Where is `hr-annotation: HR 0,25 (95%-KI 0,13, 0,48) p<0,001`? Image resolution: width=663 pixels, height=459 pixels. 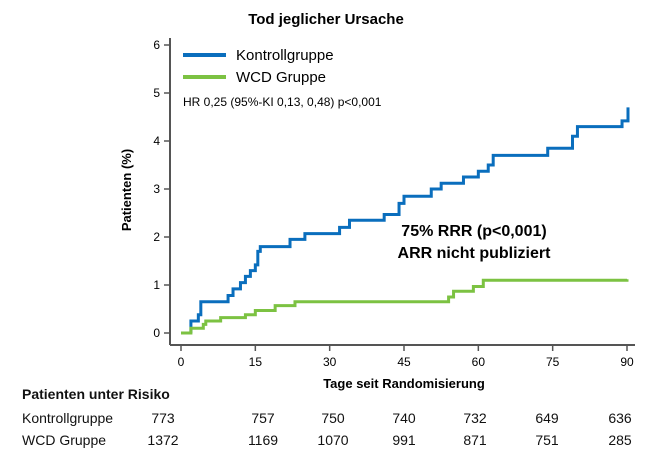
hr-annotation: HR 0,25 (95%-KI 0,13, 0,48) p<0,001 is located at coordinates (282, 102).